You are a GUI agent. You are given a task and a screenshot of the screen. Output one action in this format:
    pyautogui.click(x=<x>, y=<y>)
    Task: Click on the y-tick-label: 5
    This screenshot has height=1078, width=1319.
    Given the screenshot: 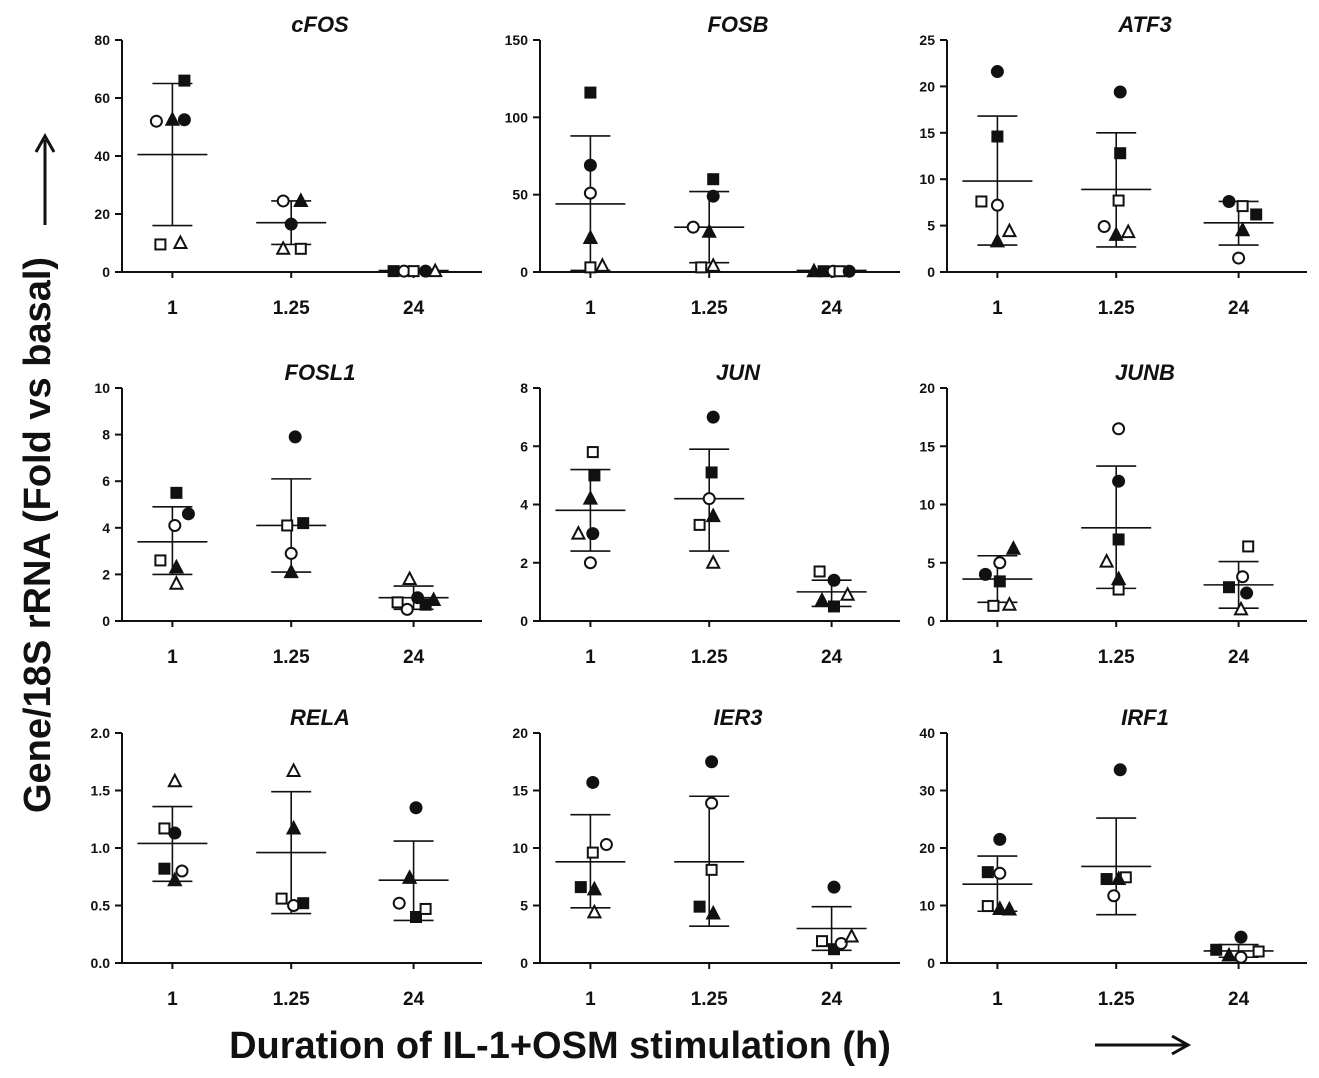 What is the action you would take?
    pyautogui.click(x=931, y=226)
    